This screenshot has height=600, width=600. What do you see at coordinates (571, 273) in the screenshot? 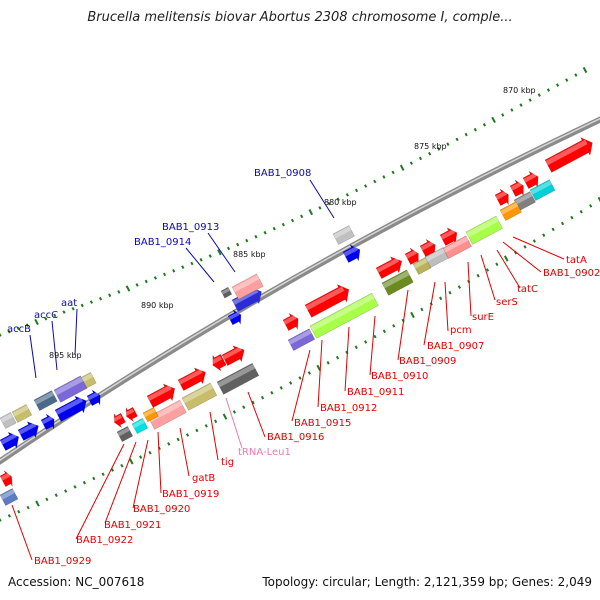
I see `gene-label: BAB1_0902` at bounding box center [571, 273].